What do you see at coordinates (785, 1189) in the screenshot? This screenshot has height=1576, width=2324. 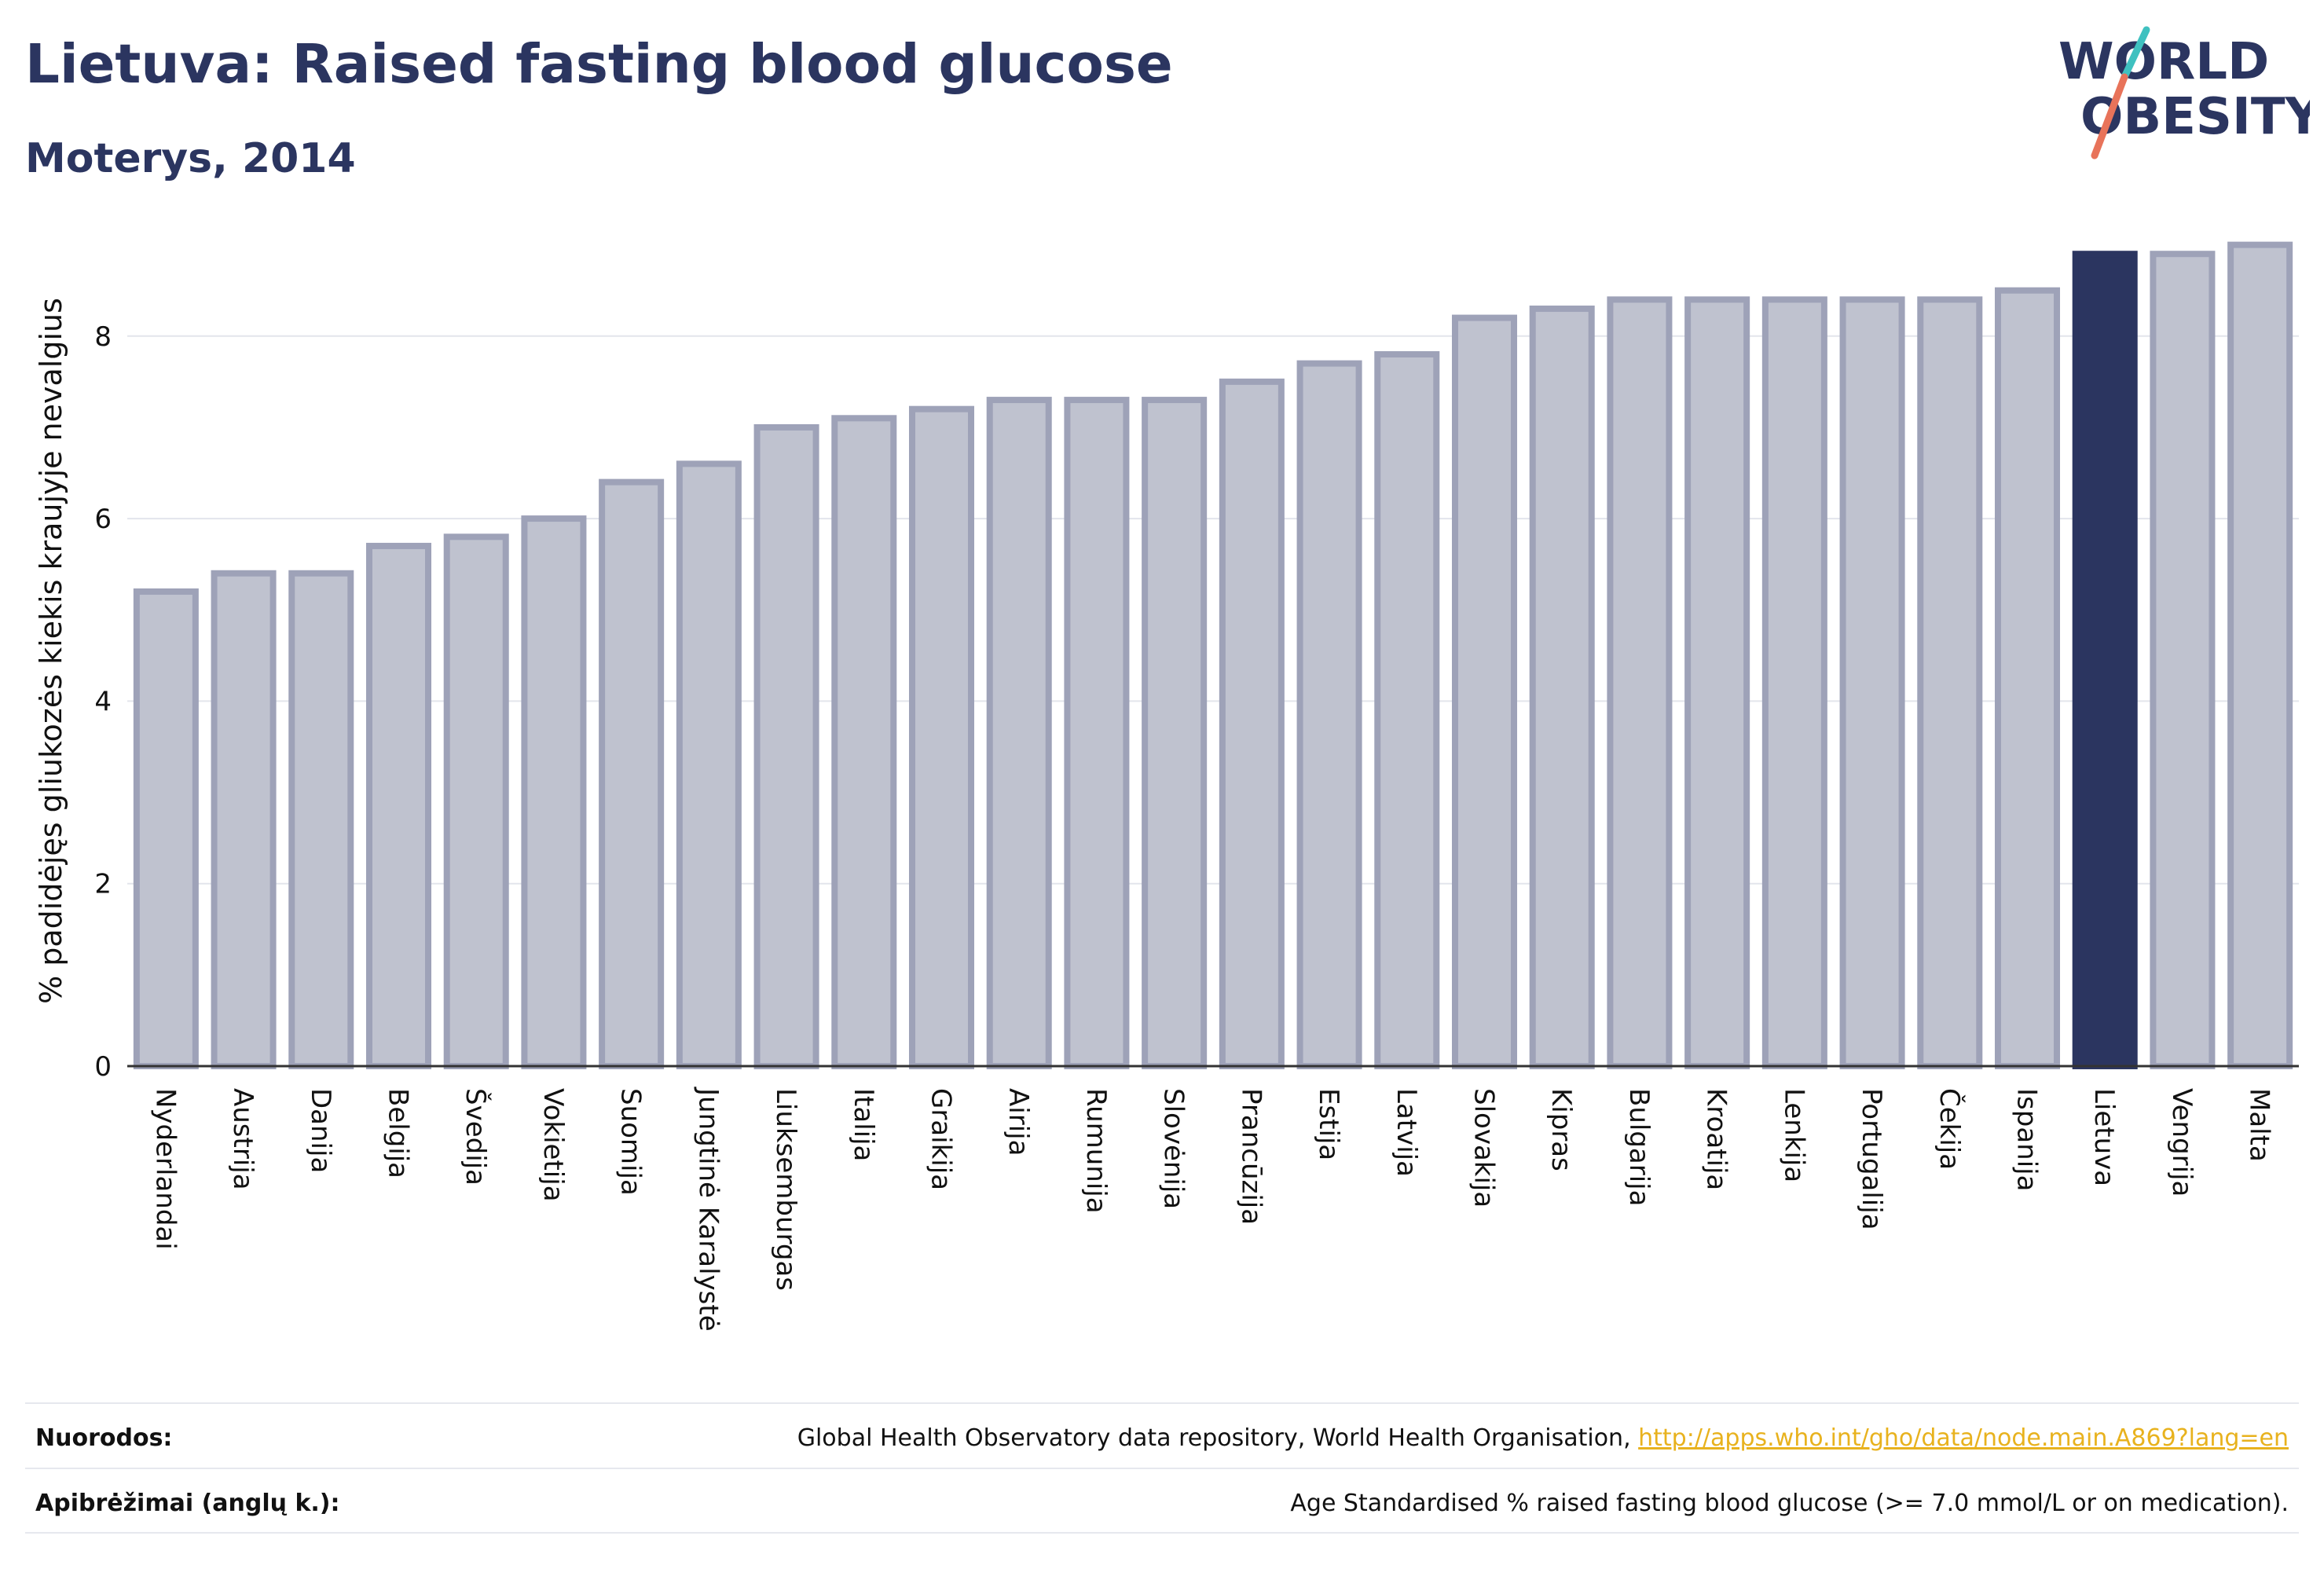 I see `x-tick-label: Liuksemburgas` at bounding box center [785, 1189].